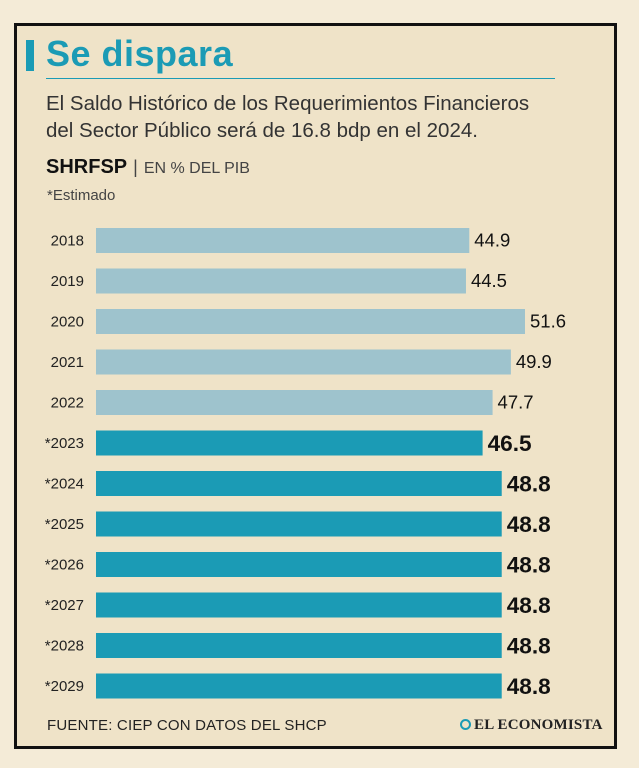 This screenshot has height=768, width=639. I want to click on title-underline, so click(300, 78).